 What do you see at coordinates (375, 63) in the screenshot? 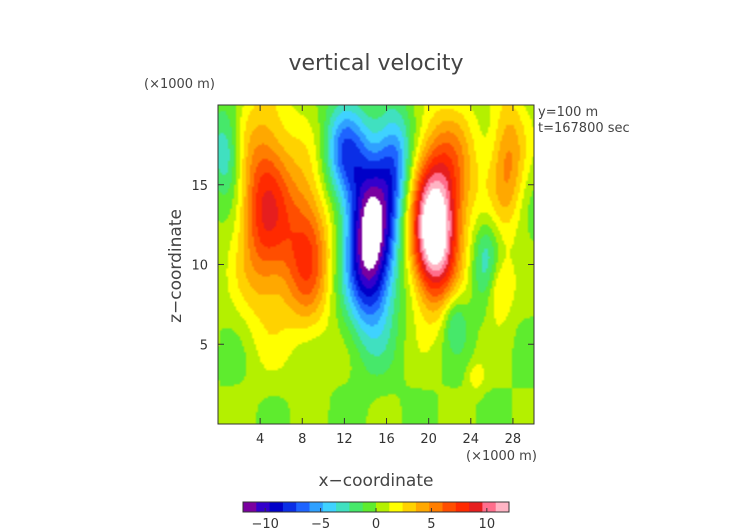
I see `chart-title: vertical velocity` at bounding box center [375, 63].